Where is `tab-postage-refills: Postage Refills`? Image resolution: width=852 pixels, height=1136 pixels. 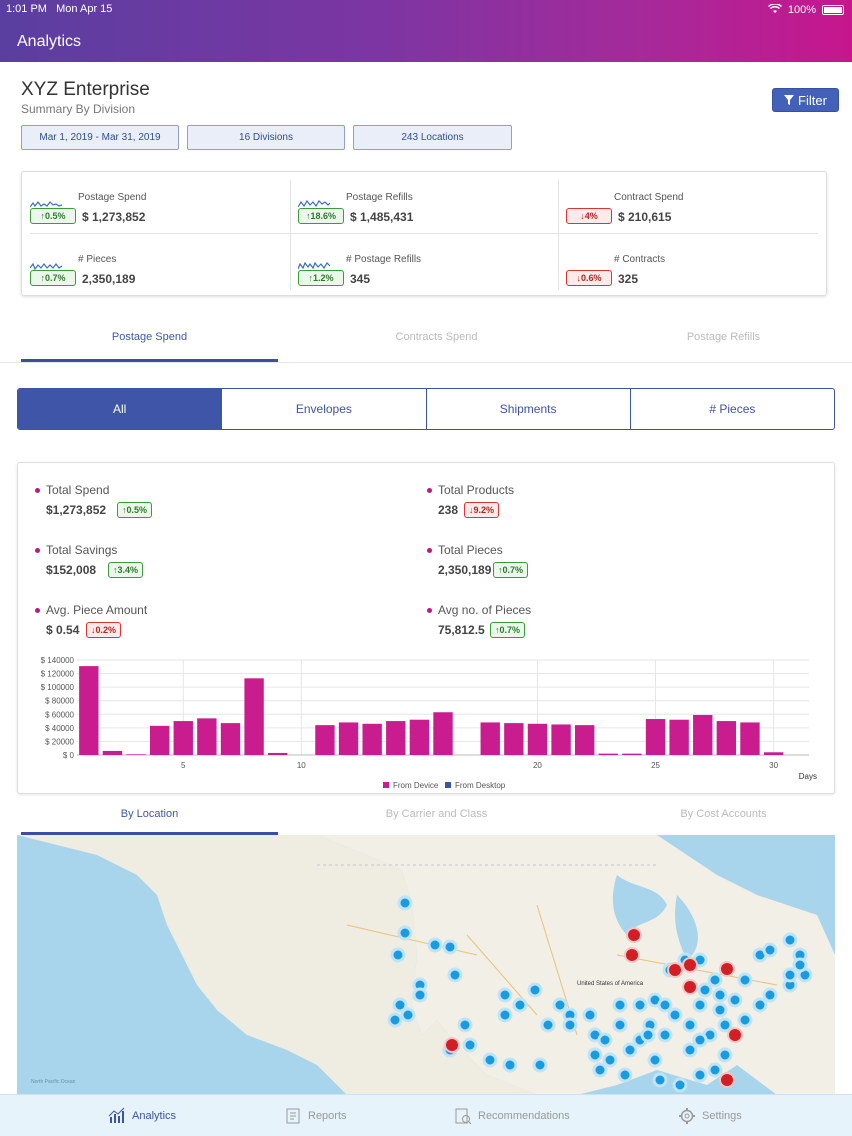
tab-postage-refills: Postage Refills is located at coordinates (723, 337).